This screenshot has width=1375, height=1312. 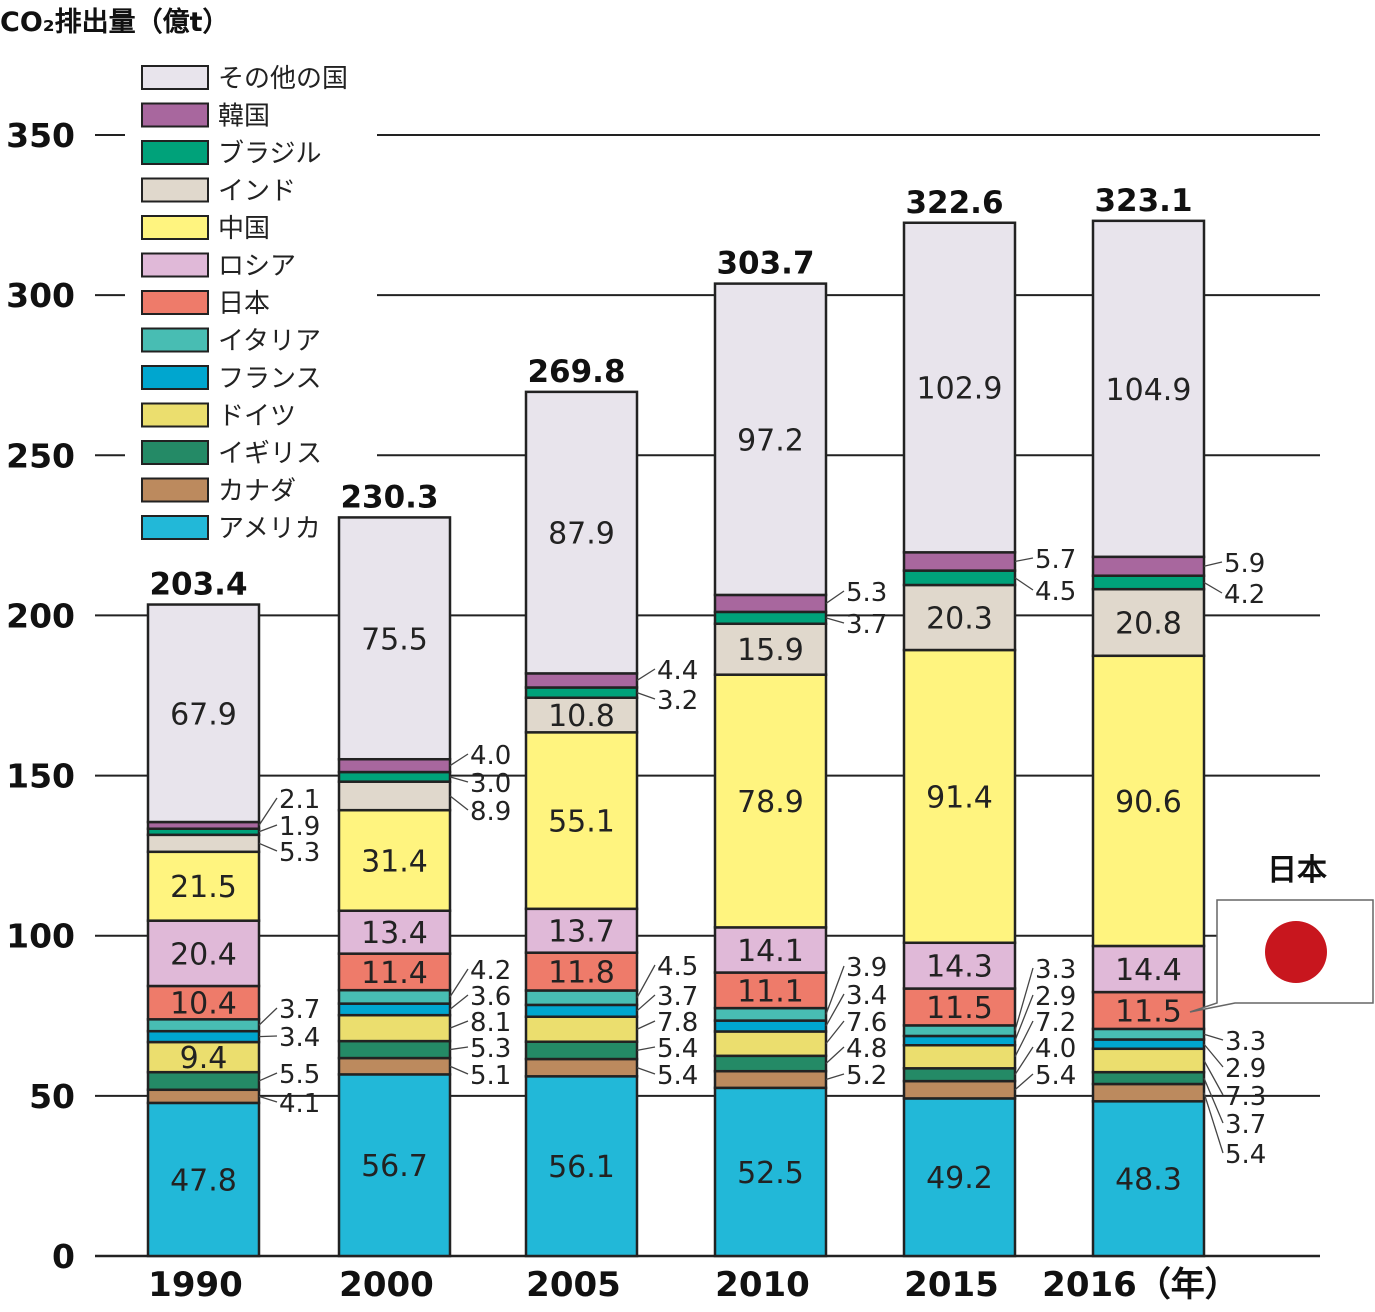 What do you see at coordinates (244, 304) in the screenshot?
I see `legend-label: 日本` at bounding box center [244, 304].